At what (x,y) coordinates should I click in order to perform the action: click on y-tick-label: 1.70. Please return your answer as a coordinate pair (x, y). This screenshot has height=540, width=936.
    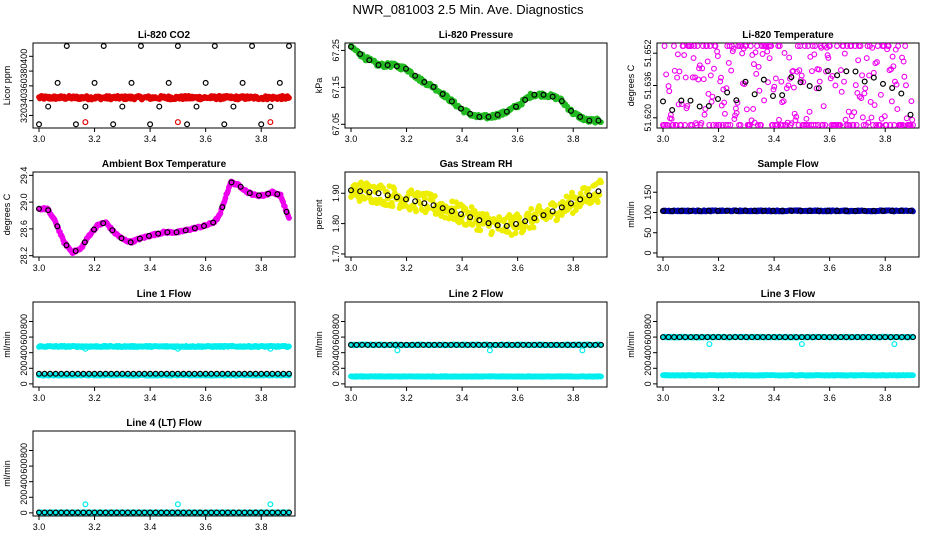
    Looking at the image, I should click on (336, 254).